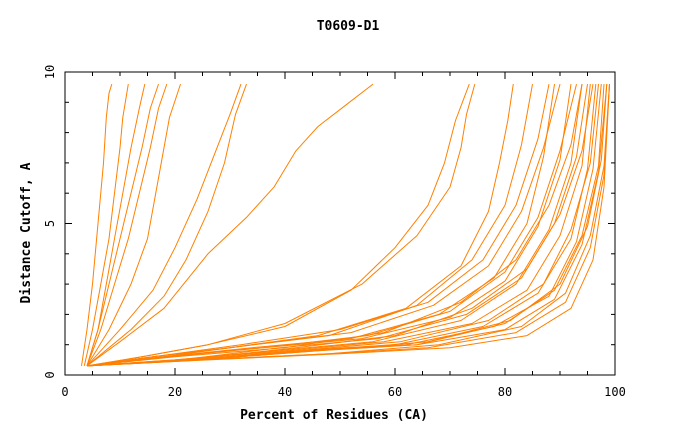 The width and height of the screenshot is (680, 444). I want to click on series-line-m06, so click(133, 225).